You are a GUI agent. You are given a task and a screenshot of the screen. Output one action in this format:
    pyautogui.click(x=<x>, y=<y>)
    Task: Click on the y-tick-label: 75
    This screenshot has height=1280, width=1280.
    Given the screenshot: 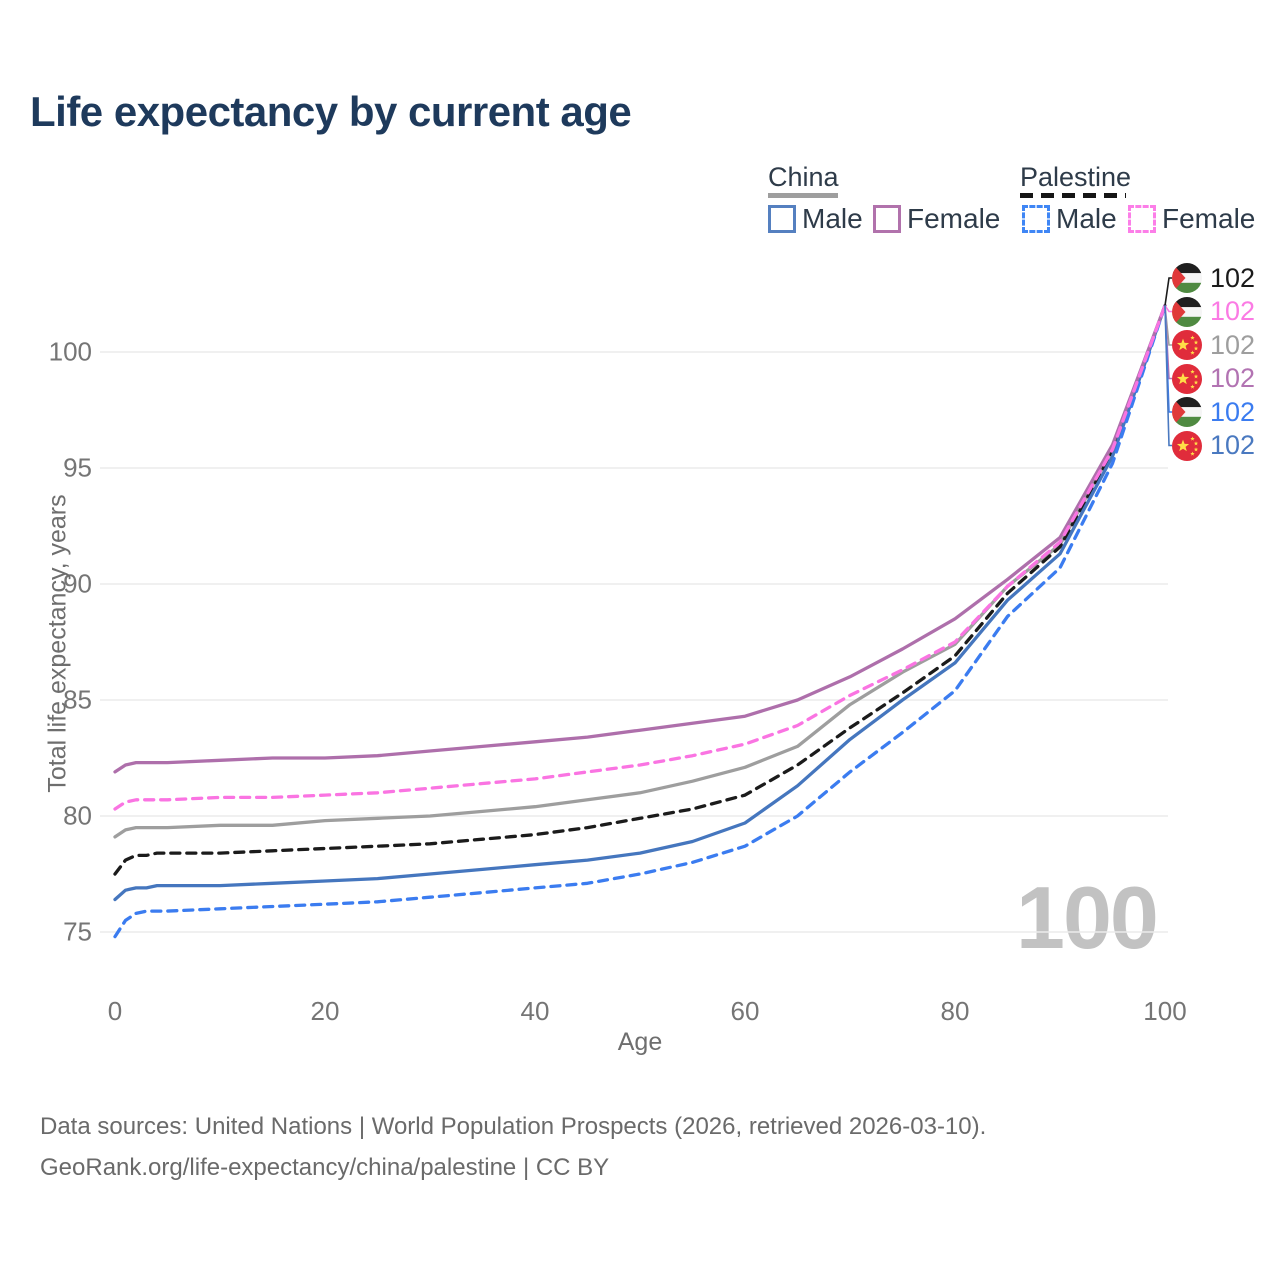 What is the action you would take?
    pyautogui.click(x=77, y=931)
    